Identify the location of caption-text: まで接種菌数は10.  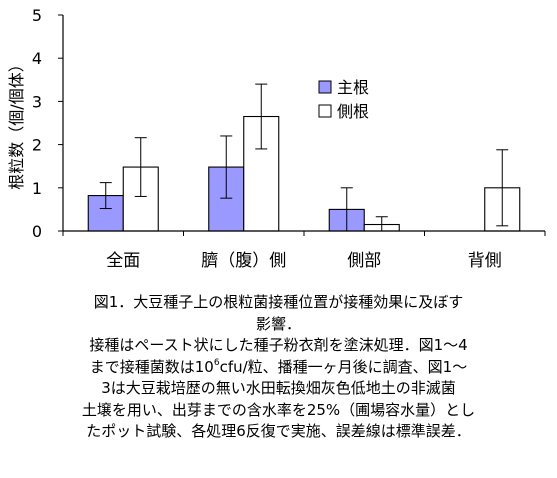
(151, 366).